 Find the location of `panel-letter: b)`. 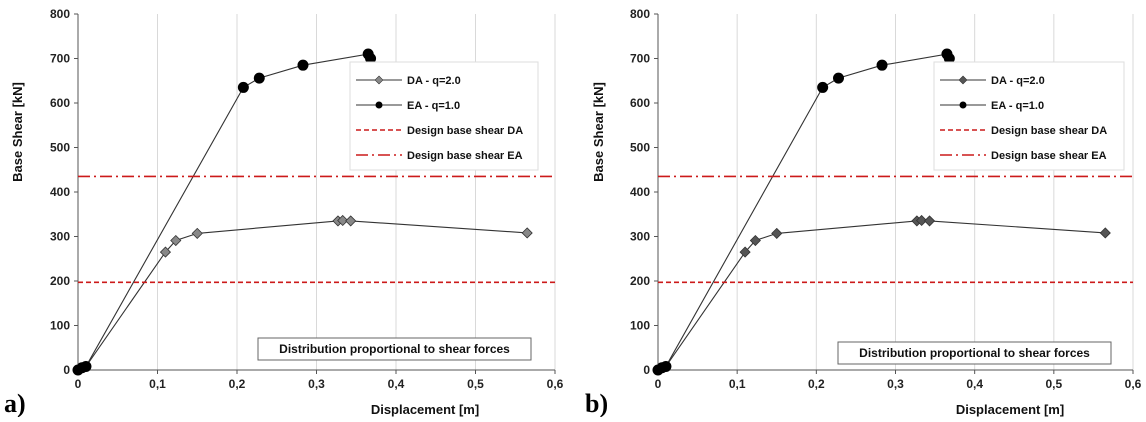

panel-letter: b) is located at coordinates (596, 403).